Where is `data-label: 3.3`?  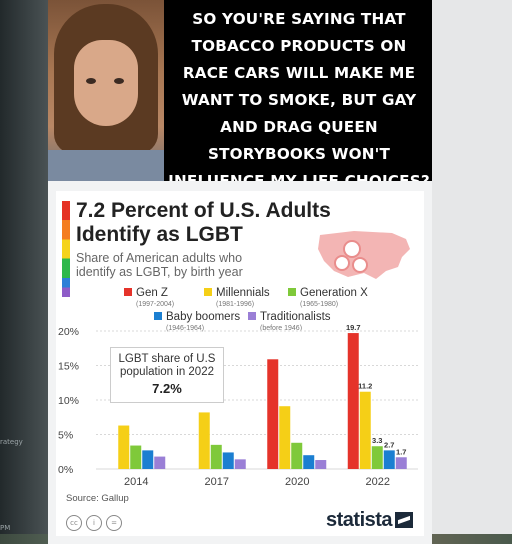 data-label: 3.3 is located at coordinates (377, 440).